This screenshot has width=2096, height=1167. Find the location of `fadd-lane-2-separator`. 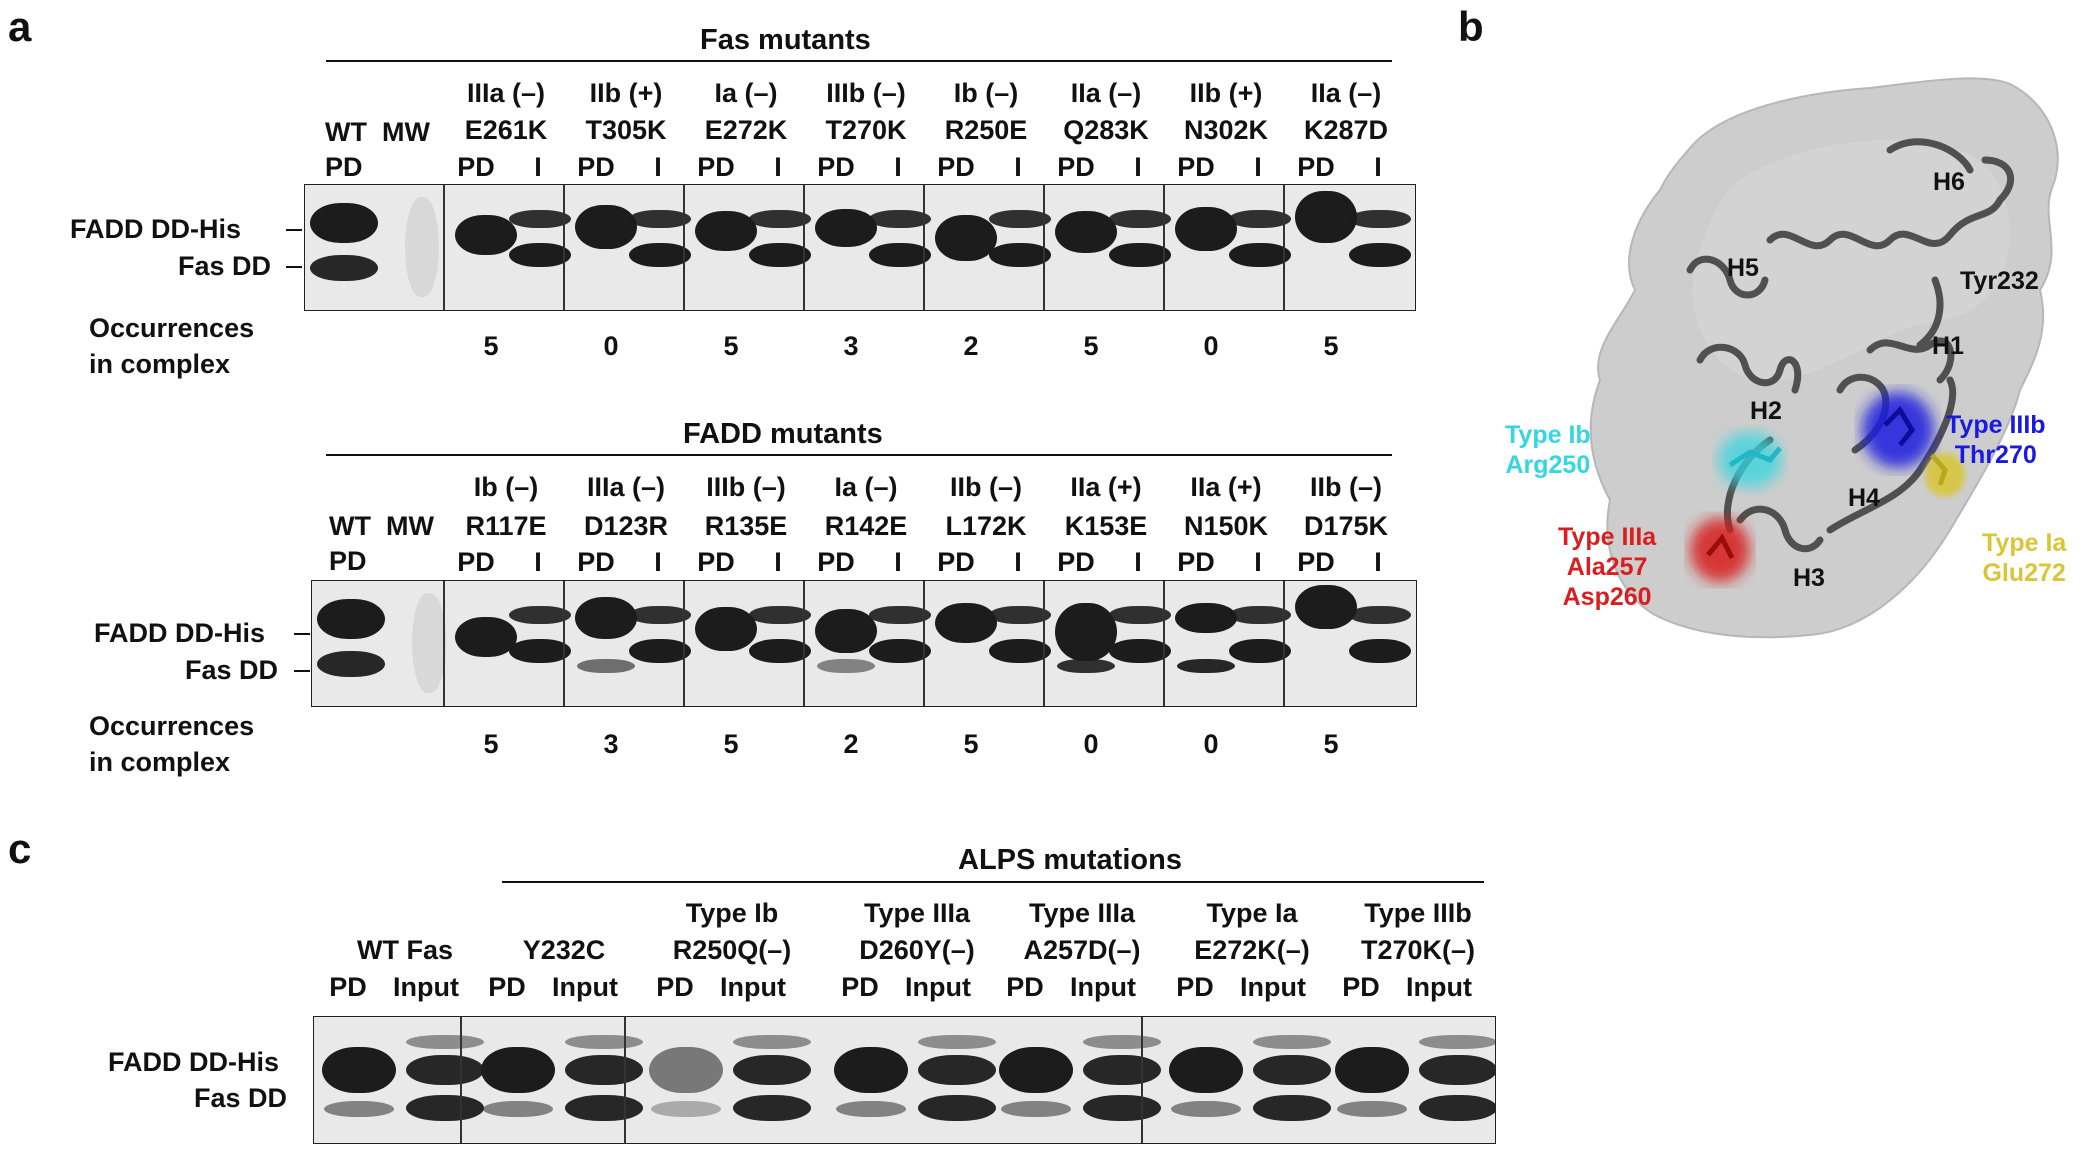

fadd-lane-2-separator is located at coordinates (684, 643).